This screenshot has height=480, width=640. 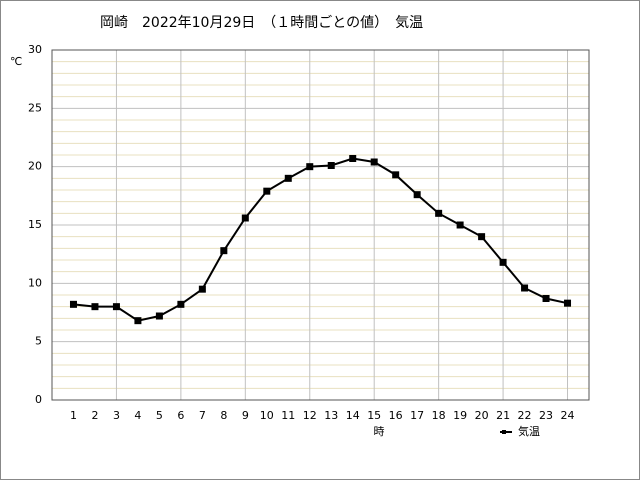 I want to click on y-tick-label: 10, so click(x=35, y=282).